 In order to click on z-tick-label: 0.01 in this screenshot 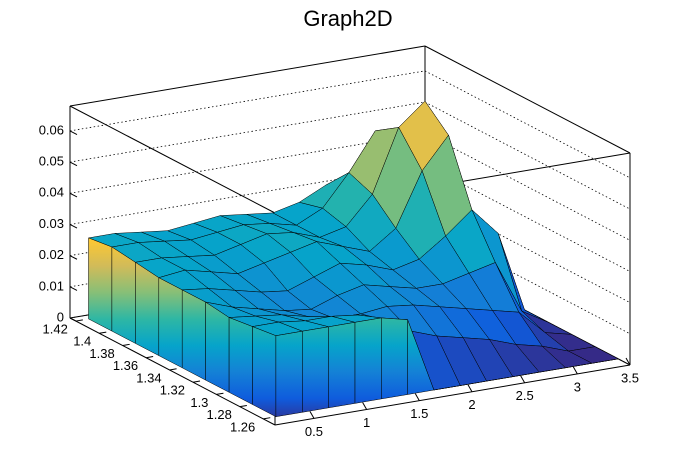, I will do `click(51, 285)`.